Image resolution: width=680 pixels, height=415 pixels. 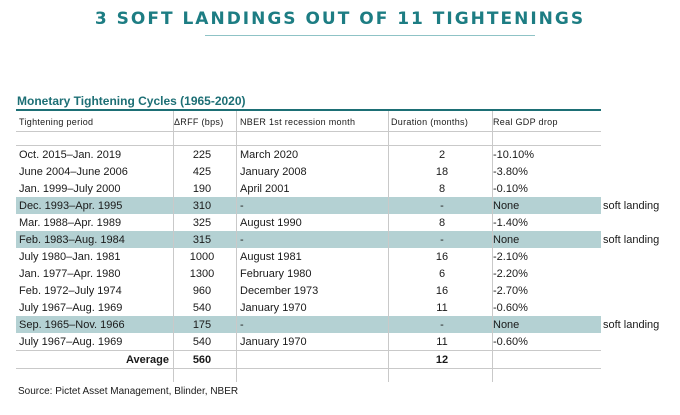 What do you see at coordinates (71, 206) in the screenshot?
I see `cell-period: Dec. 1993–Apr. 1995` at bounding box center [71, 206].